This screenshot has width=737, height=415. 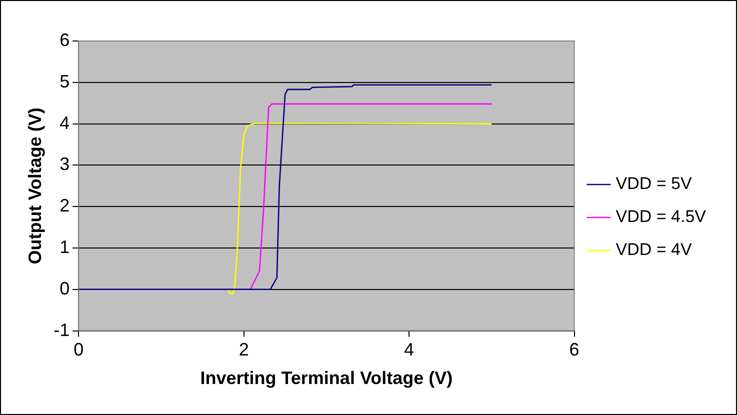 I want to click on legend-label: VDD = 4.5V, so click(x=661, y=216).